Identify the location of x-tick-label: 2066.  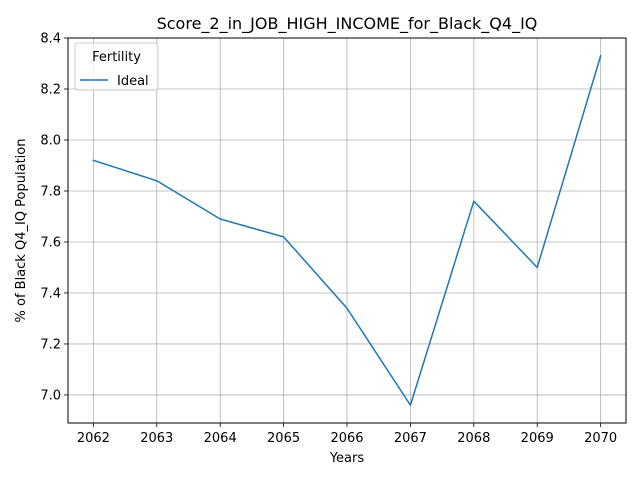
(346, 438).